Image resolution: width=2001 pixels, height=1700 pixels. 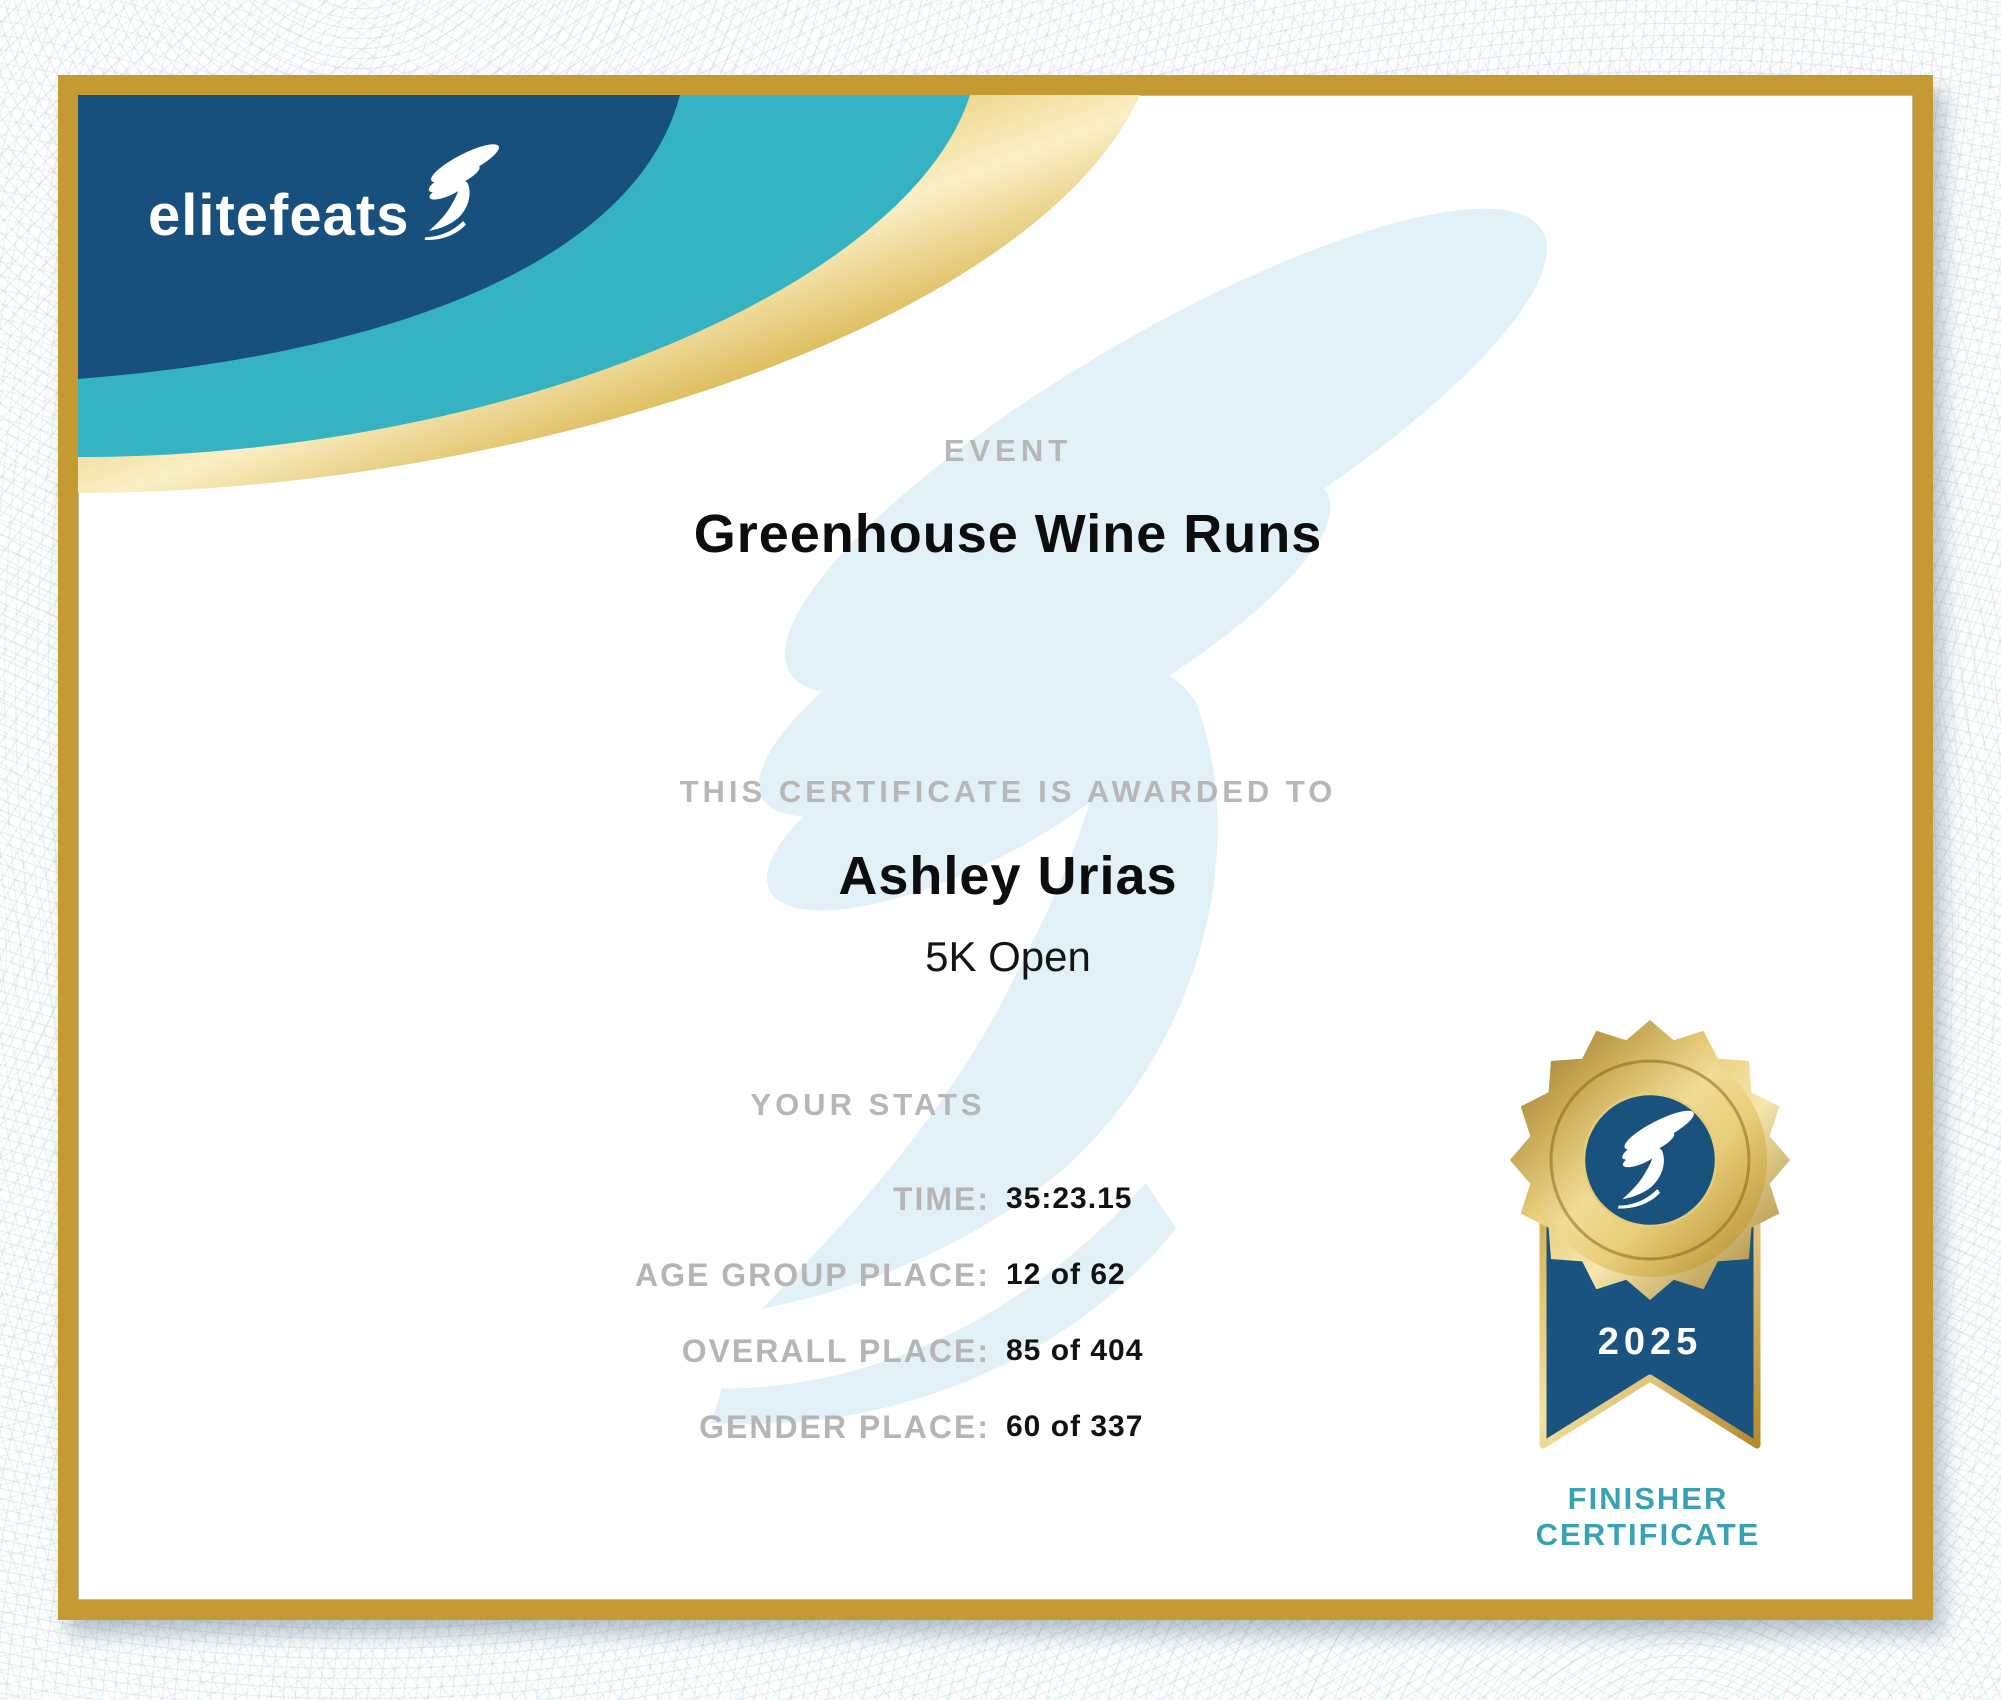 I want to click on stat-label-overall-place: OVERALL PLACE:, so click(x=835, y=1350).